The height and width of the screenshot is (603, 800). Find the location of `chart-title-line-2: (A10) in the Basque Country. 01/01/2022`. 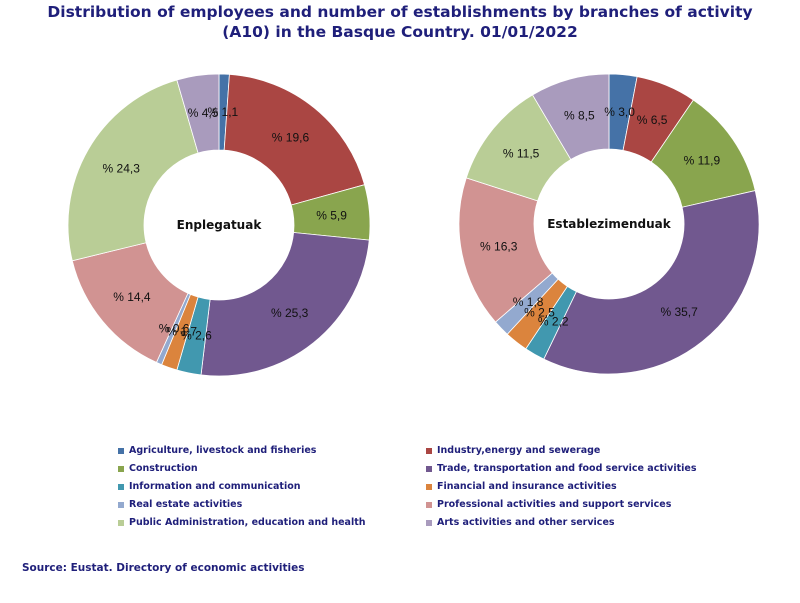

chart-title-line-2: (A10) in the Basque Country. 01/01/2022 is located at coordinates (400, 32).